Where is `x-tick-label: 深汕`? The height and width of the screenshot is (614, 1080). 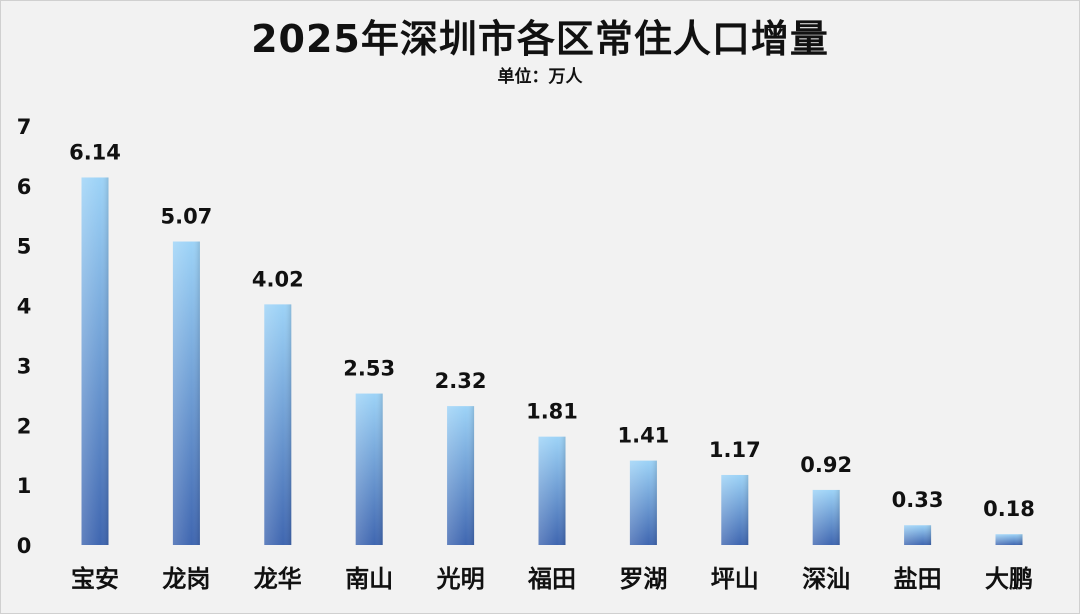
x-tick-label: 深汕 is located at coordinates (826, 579).